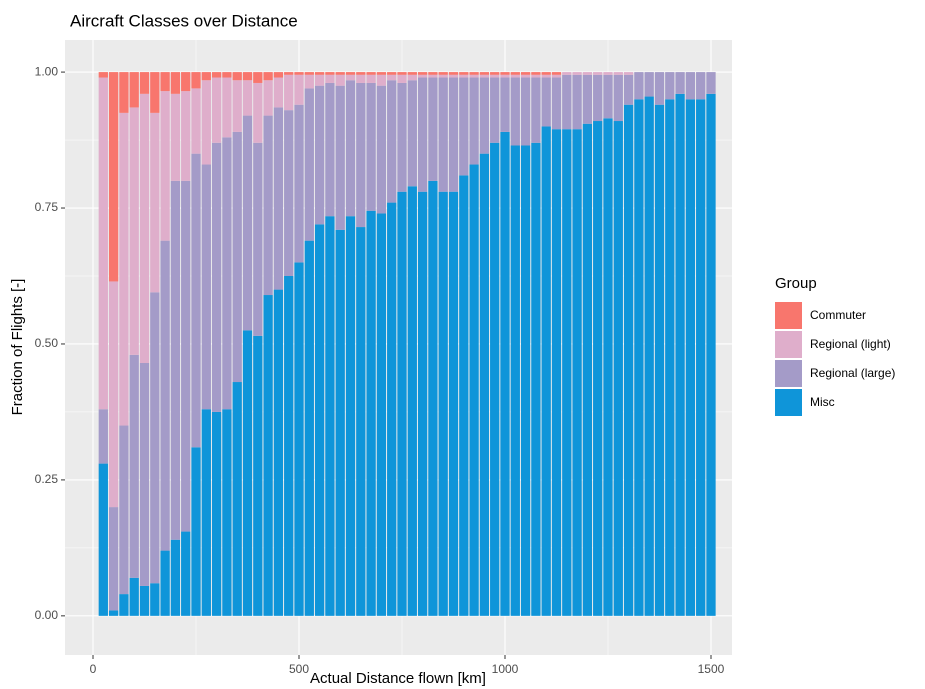  What do you see at coordinates (850, 344) in the screenshot?
I see `legend-label: Regional (light)` at bounding box center [850, 344].